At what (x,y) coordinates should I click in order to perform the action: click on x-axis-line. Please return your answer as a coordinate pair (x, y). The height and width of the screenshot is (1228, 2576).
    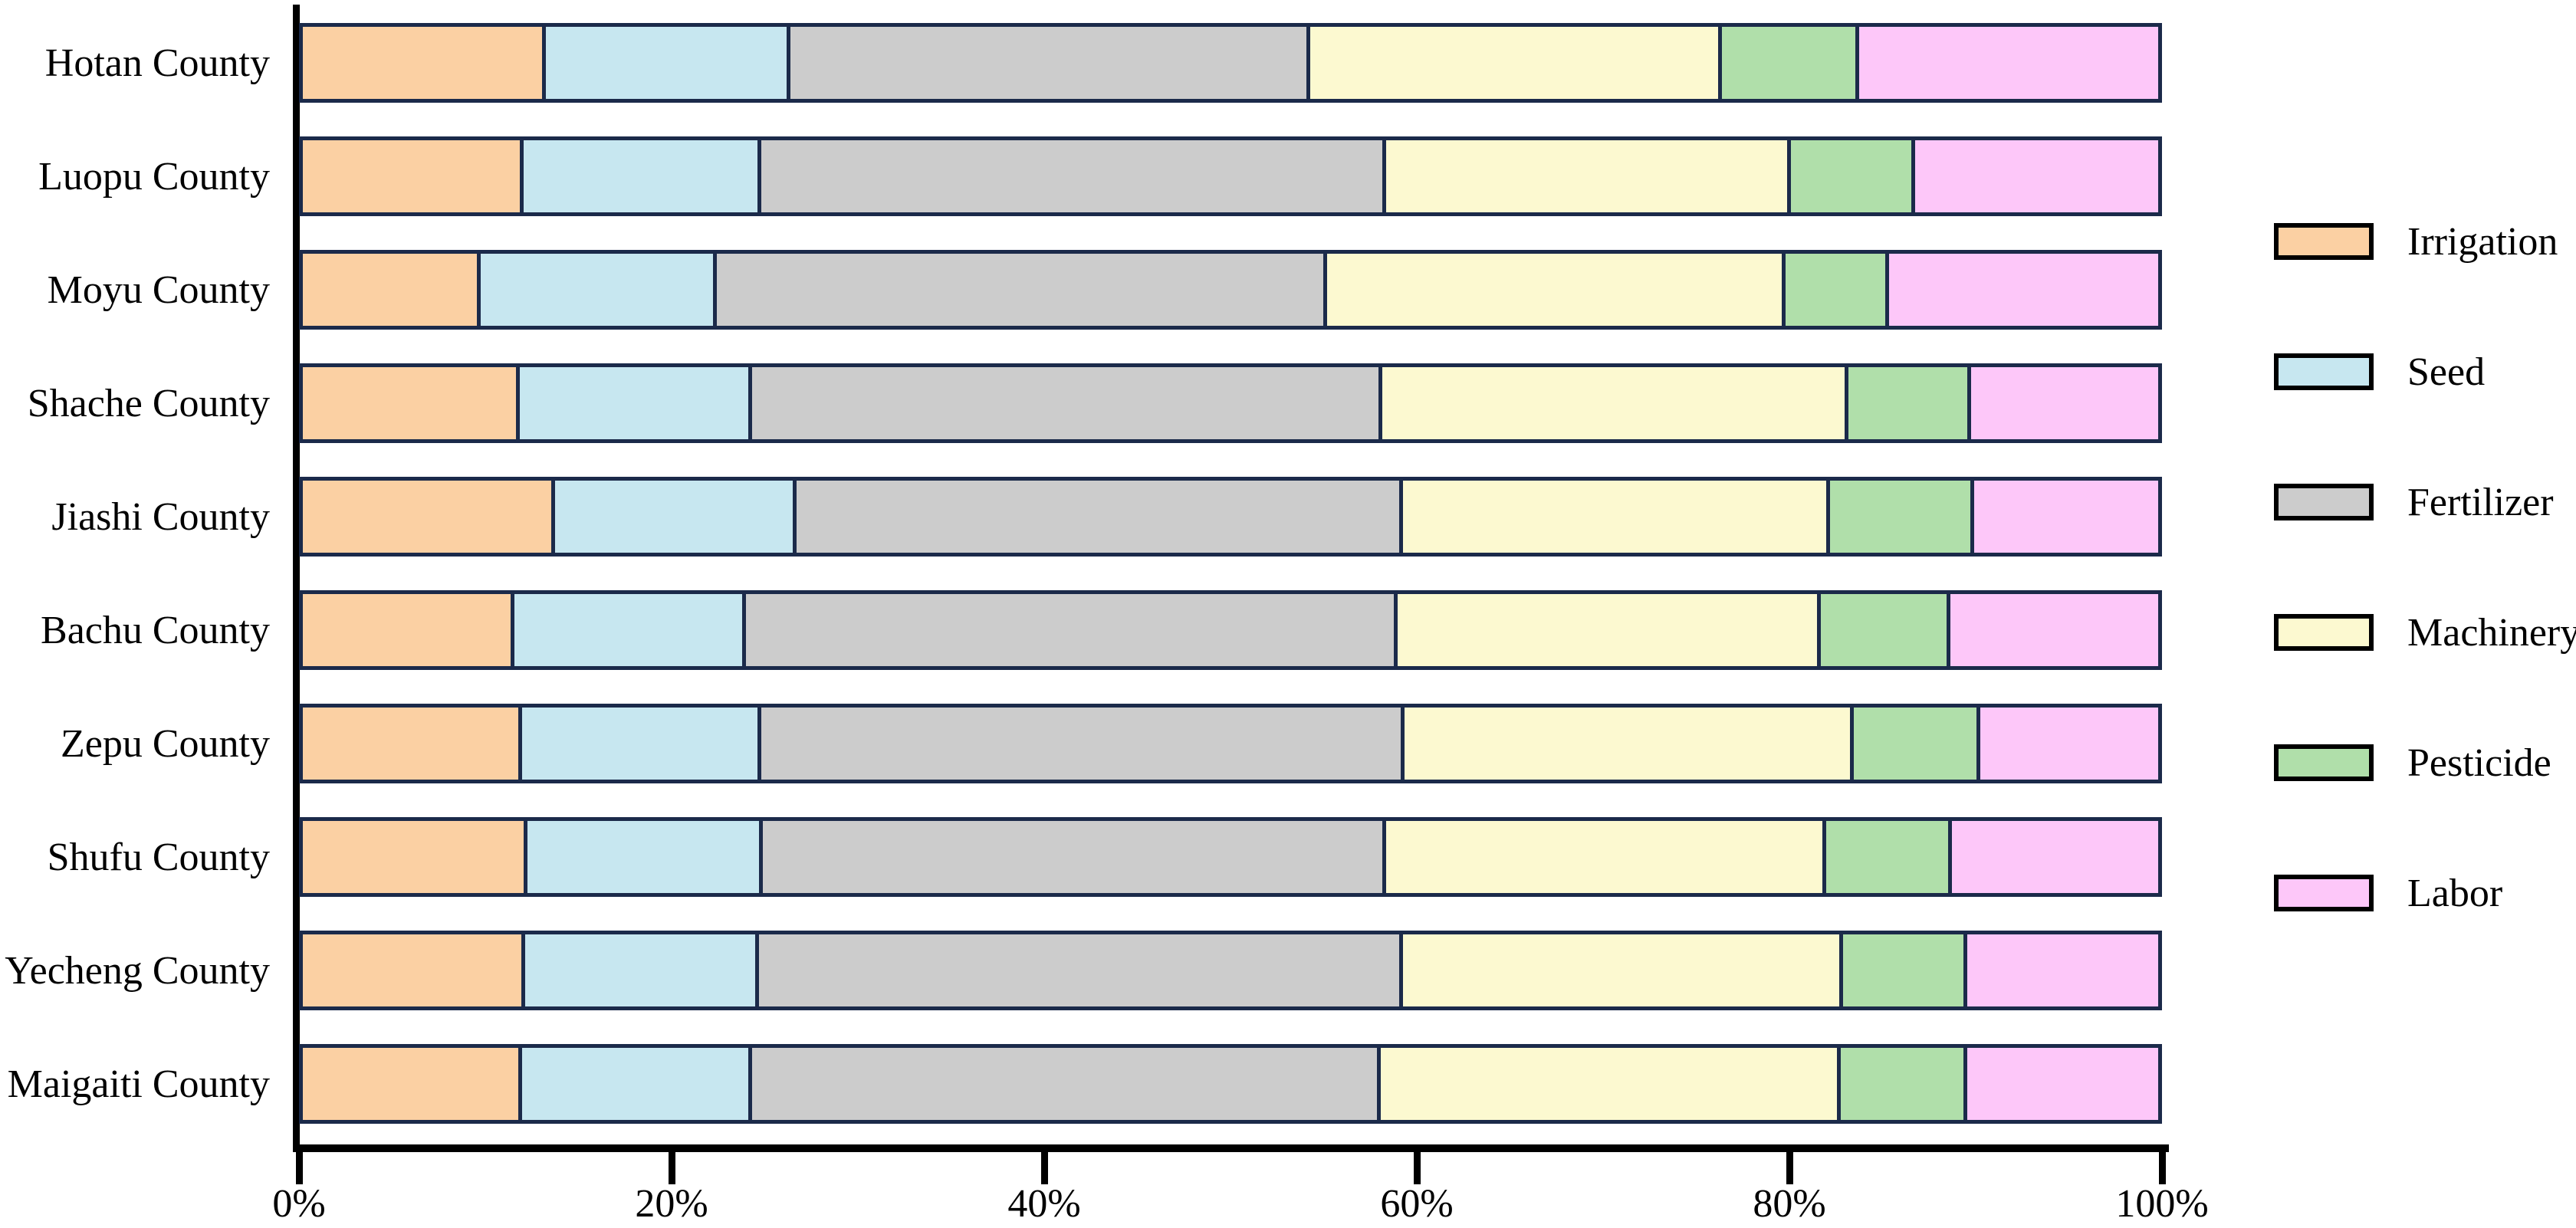
    Looking at the image, I should click on (1231, 1148).